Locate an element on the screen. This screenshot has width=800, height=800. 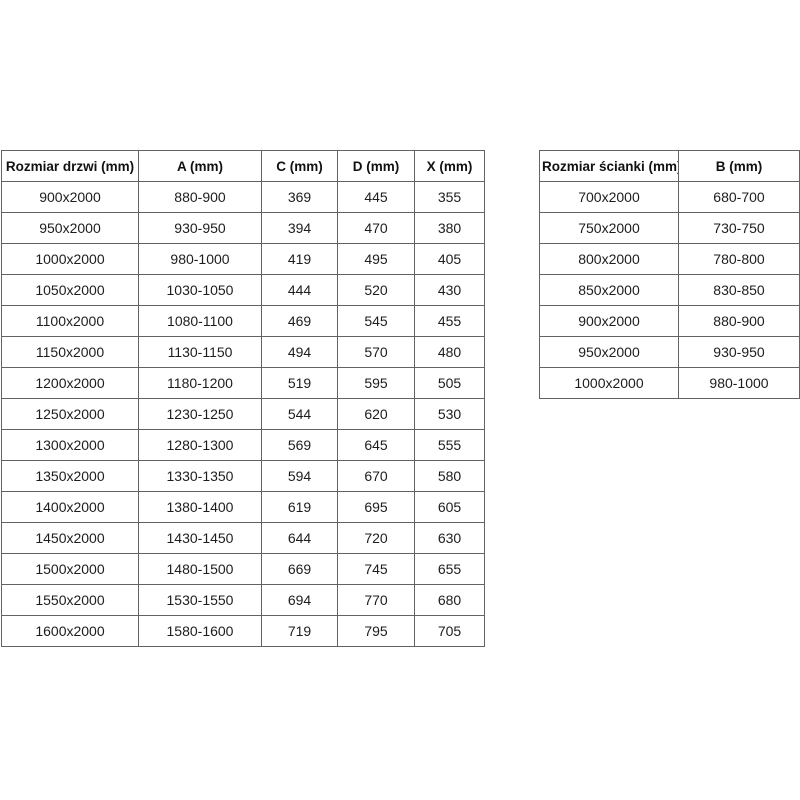
cell-x: 705 is located at coordinates (449, 631).